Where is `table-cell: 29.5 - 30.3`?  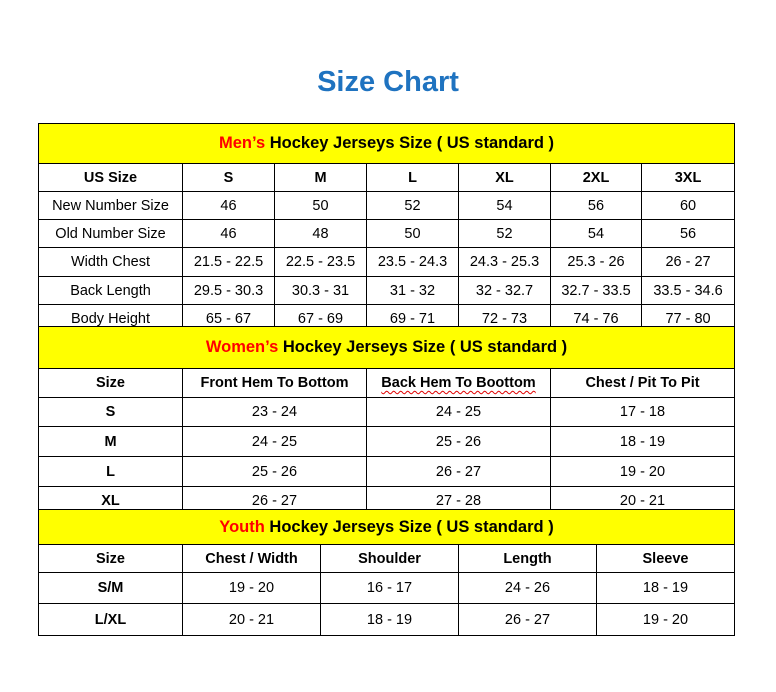 table-cell: 29.5 - 30.3 is located at coordinates (228, 290).